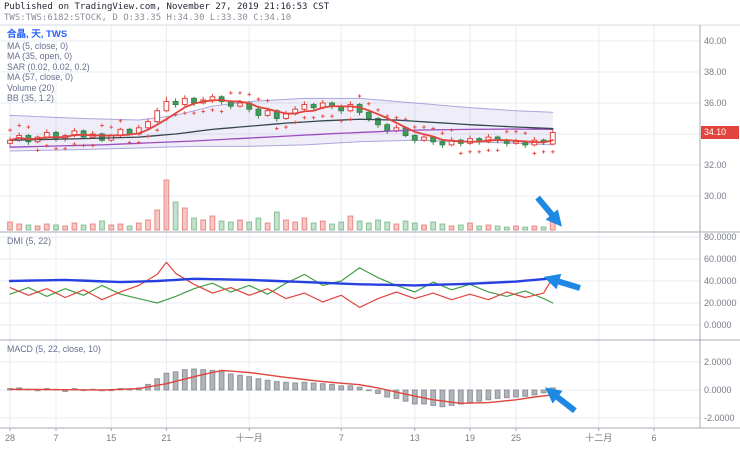  I want to click on axis-tick-label: 21, so click(166, 438).